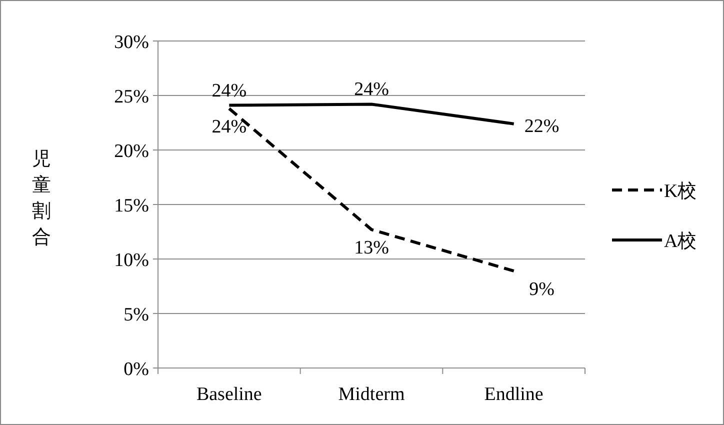 The width and height of the screenshot is (724, 425). I want to click on ylabel: 児童割合, so click(41, 198).